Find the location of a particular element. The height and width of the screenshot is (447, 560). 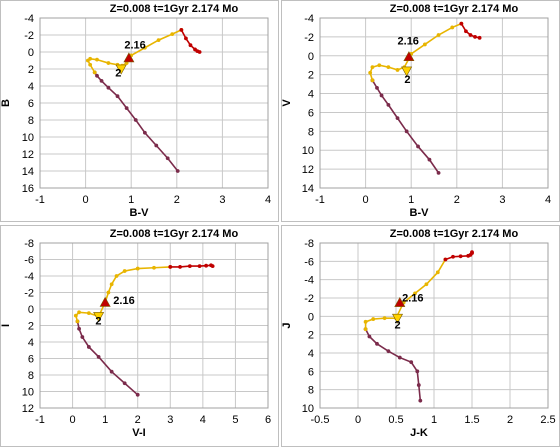

chart-3-ytick-3: -2 is located at coordinates (29, 294).